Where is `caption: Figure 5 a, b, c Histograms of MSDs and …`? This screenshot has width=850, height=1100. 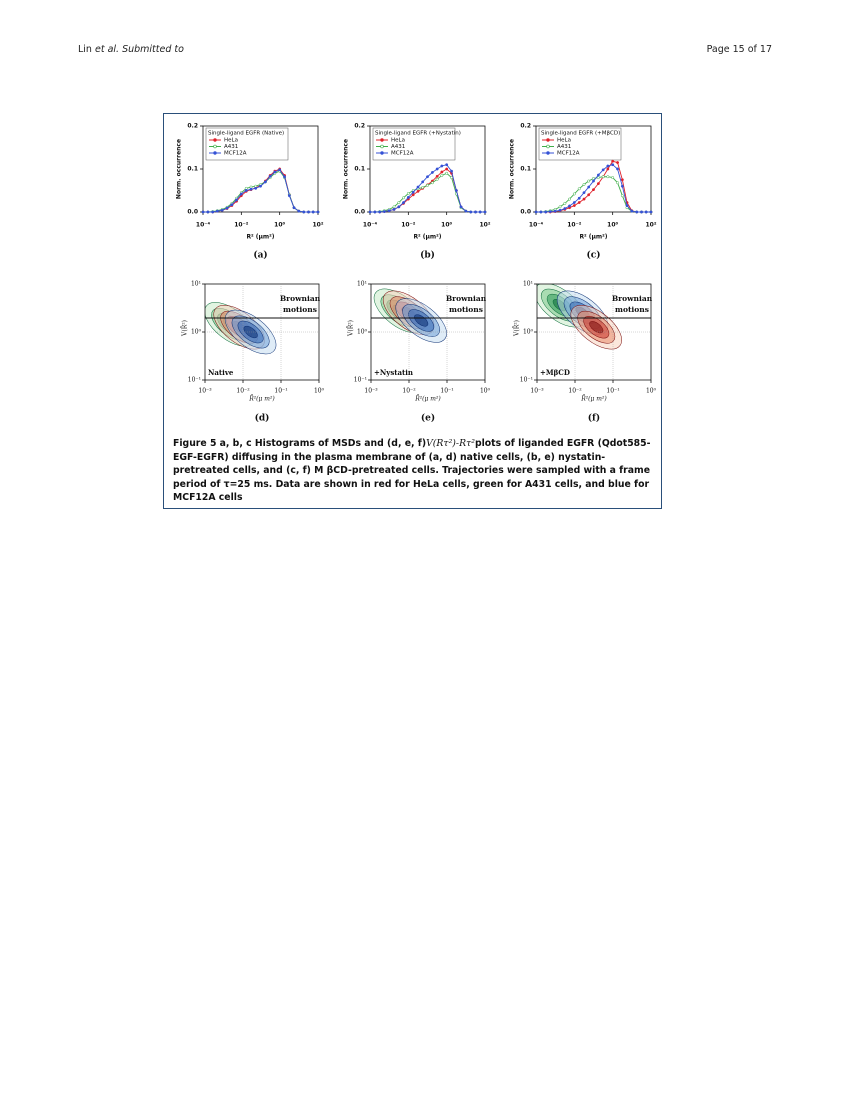 caption: Figure 5 a, b, c Histograms of MSDs and … is located at coordinates (414, 471).